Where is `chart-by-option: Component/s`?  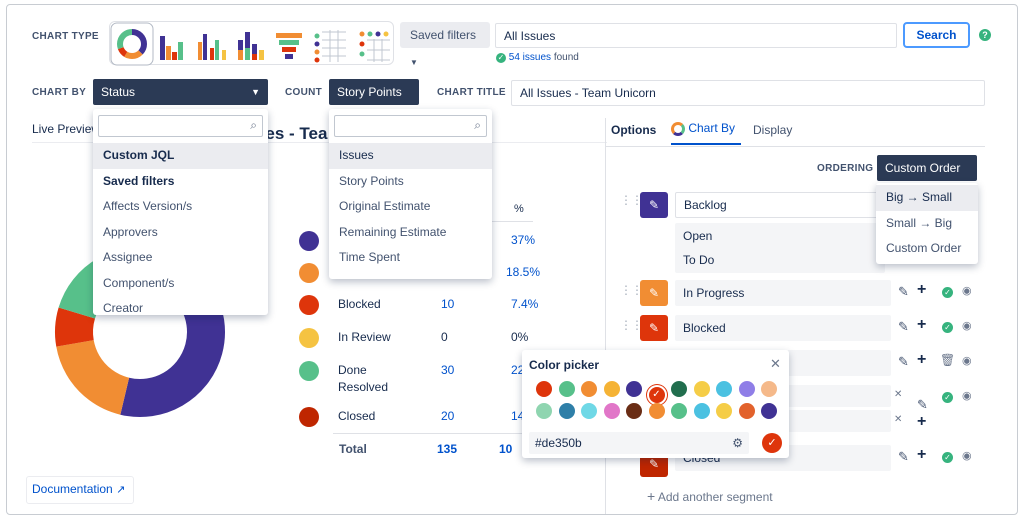 chart-by-option: Component/s is located at coordinates (139, 282).